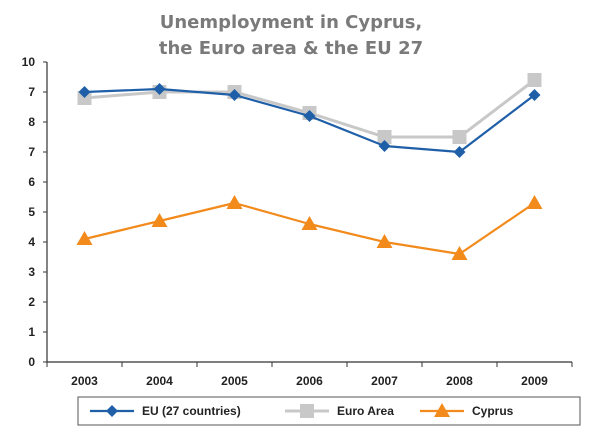  I want to click on x-axis: 2003 2004 2005 2006 2007 2008 2009, so click(309, 374).